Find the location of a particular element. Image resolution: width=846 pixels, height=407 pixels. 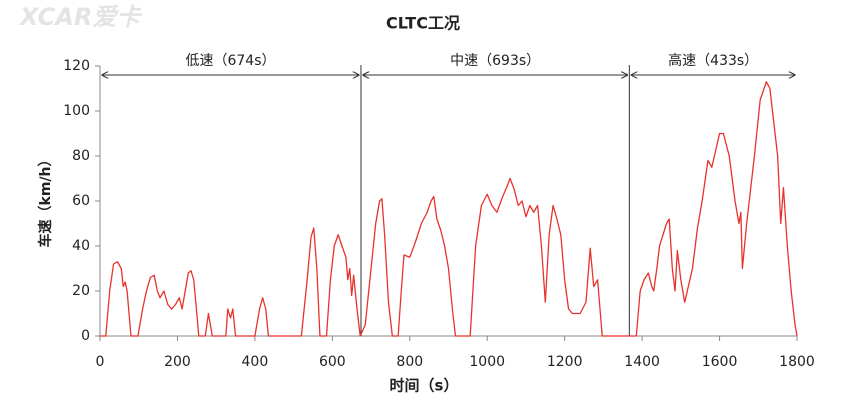

x-tick-label: 200 is located at coordinates (177, 362).